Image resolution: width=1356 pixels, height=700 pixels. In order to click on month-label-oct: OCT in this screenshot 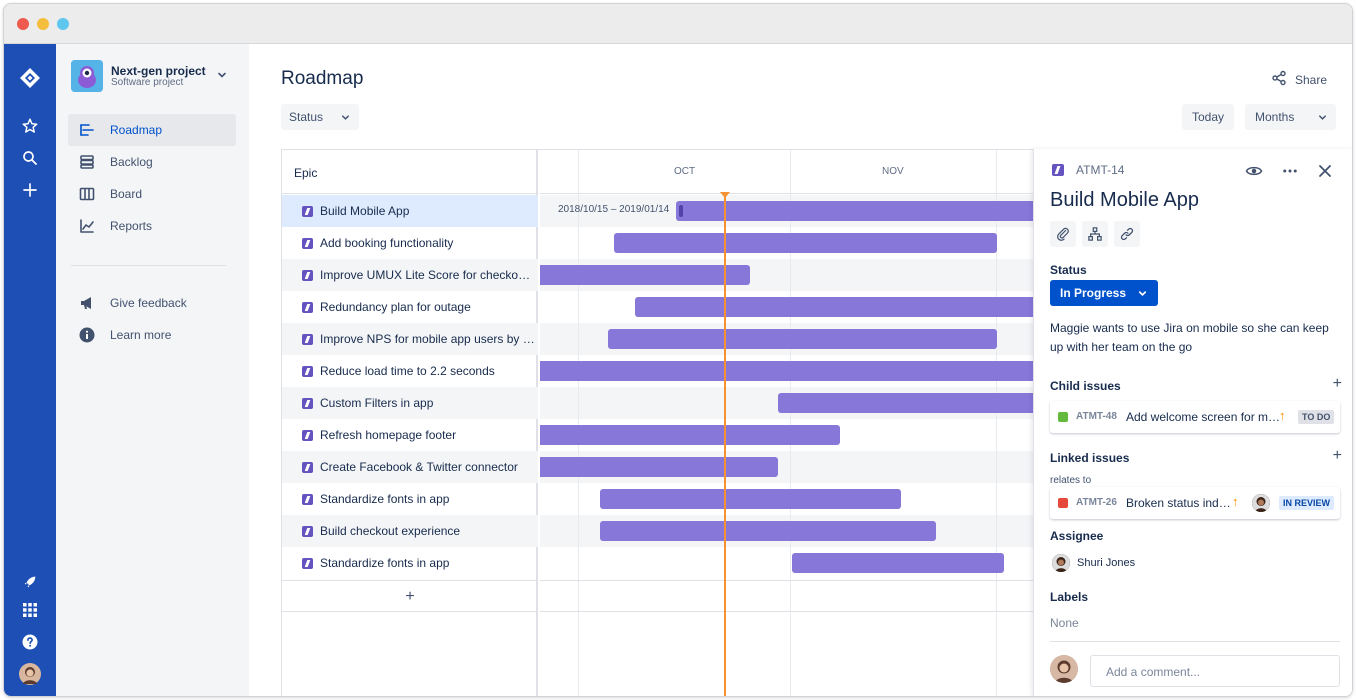, I will do `click(685, 171)`.